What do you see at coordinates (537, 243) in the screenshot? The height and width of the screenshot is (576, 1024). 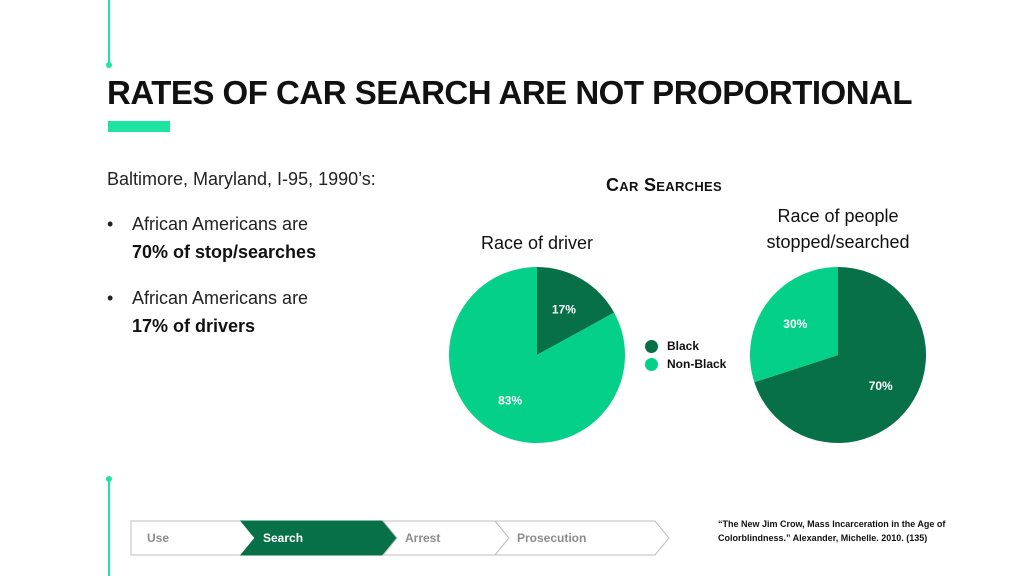 I see `pie-title-driver: Race of driver` at bounding box center [537, 243].